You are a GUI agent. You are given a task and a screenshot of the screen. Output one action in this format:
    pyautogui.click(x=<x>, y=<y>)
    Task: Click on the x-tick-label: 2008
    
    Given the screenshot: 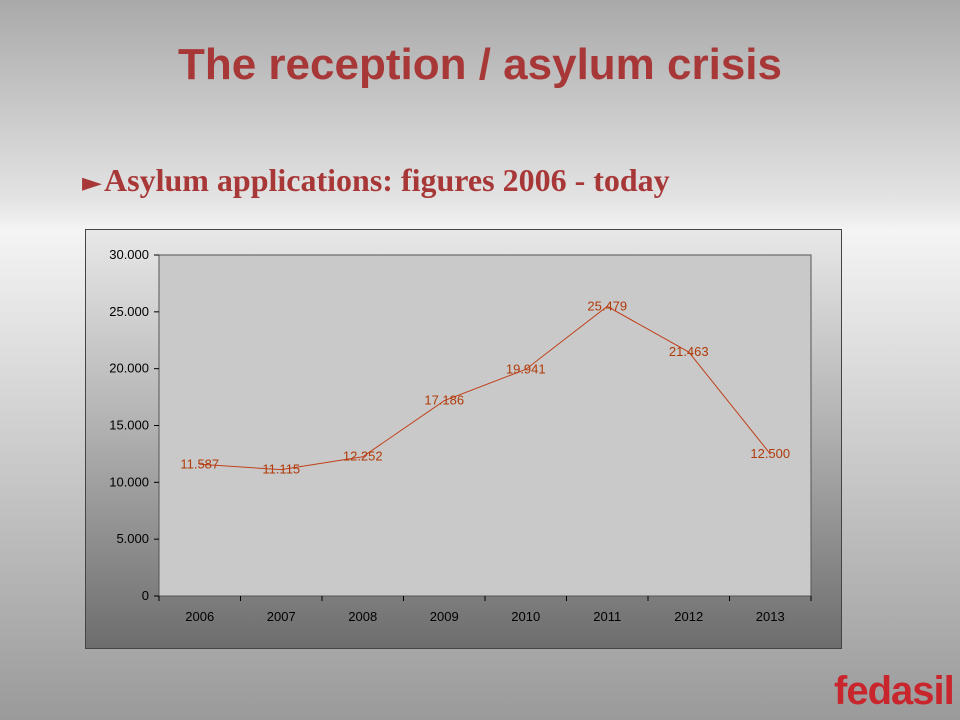 What is the action you would take?
    pyautogui.click(x=362, y=616)
    